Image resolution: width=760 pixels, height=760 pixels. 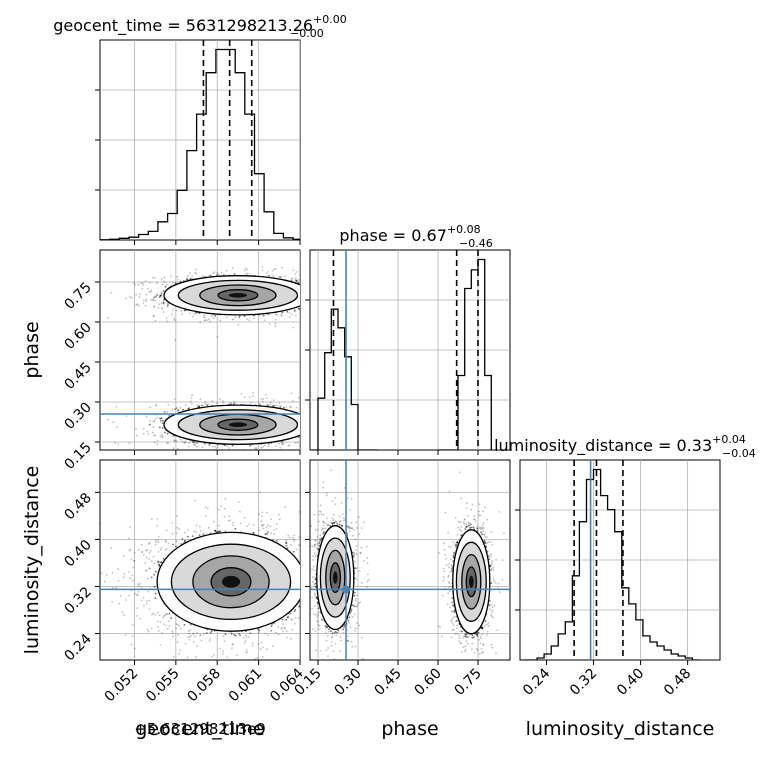 I want to click on panel-geocent-time-hist: geocent_time = 5631298213.26+0.00 −0.00, so click(x=200, y=127).